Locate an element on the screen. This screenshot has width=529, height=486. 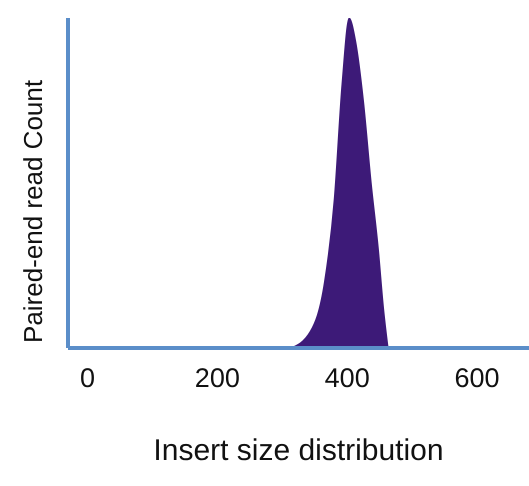
x-tick-label: 400 is located at coordinates (347, 378).